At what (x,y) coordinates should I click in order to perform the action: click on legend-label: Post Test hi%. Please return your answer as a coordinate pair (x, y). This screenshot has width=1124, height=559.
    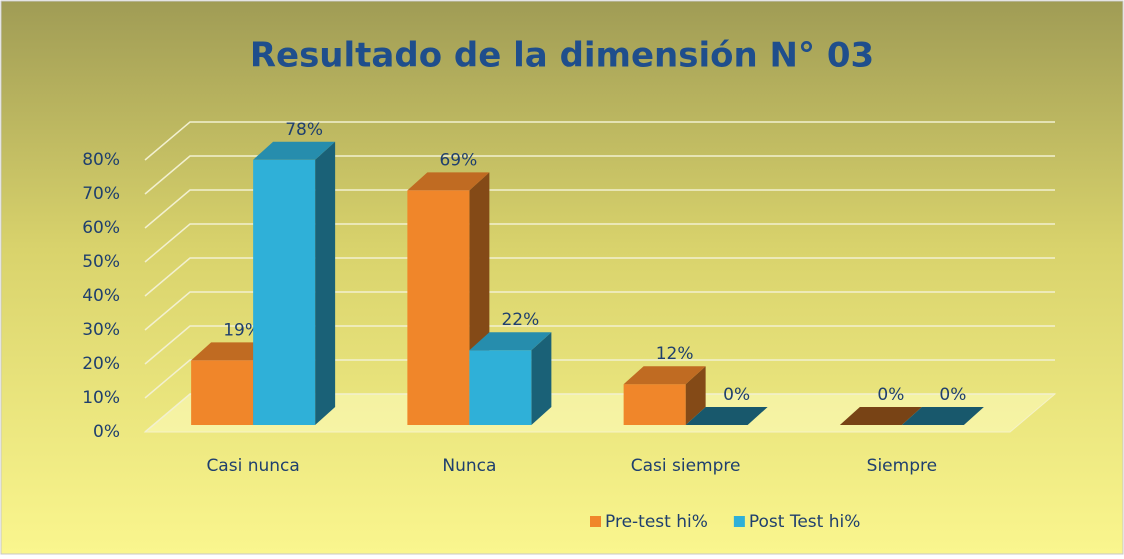
    Looking at the image, I should click on (805, 522).